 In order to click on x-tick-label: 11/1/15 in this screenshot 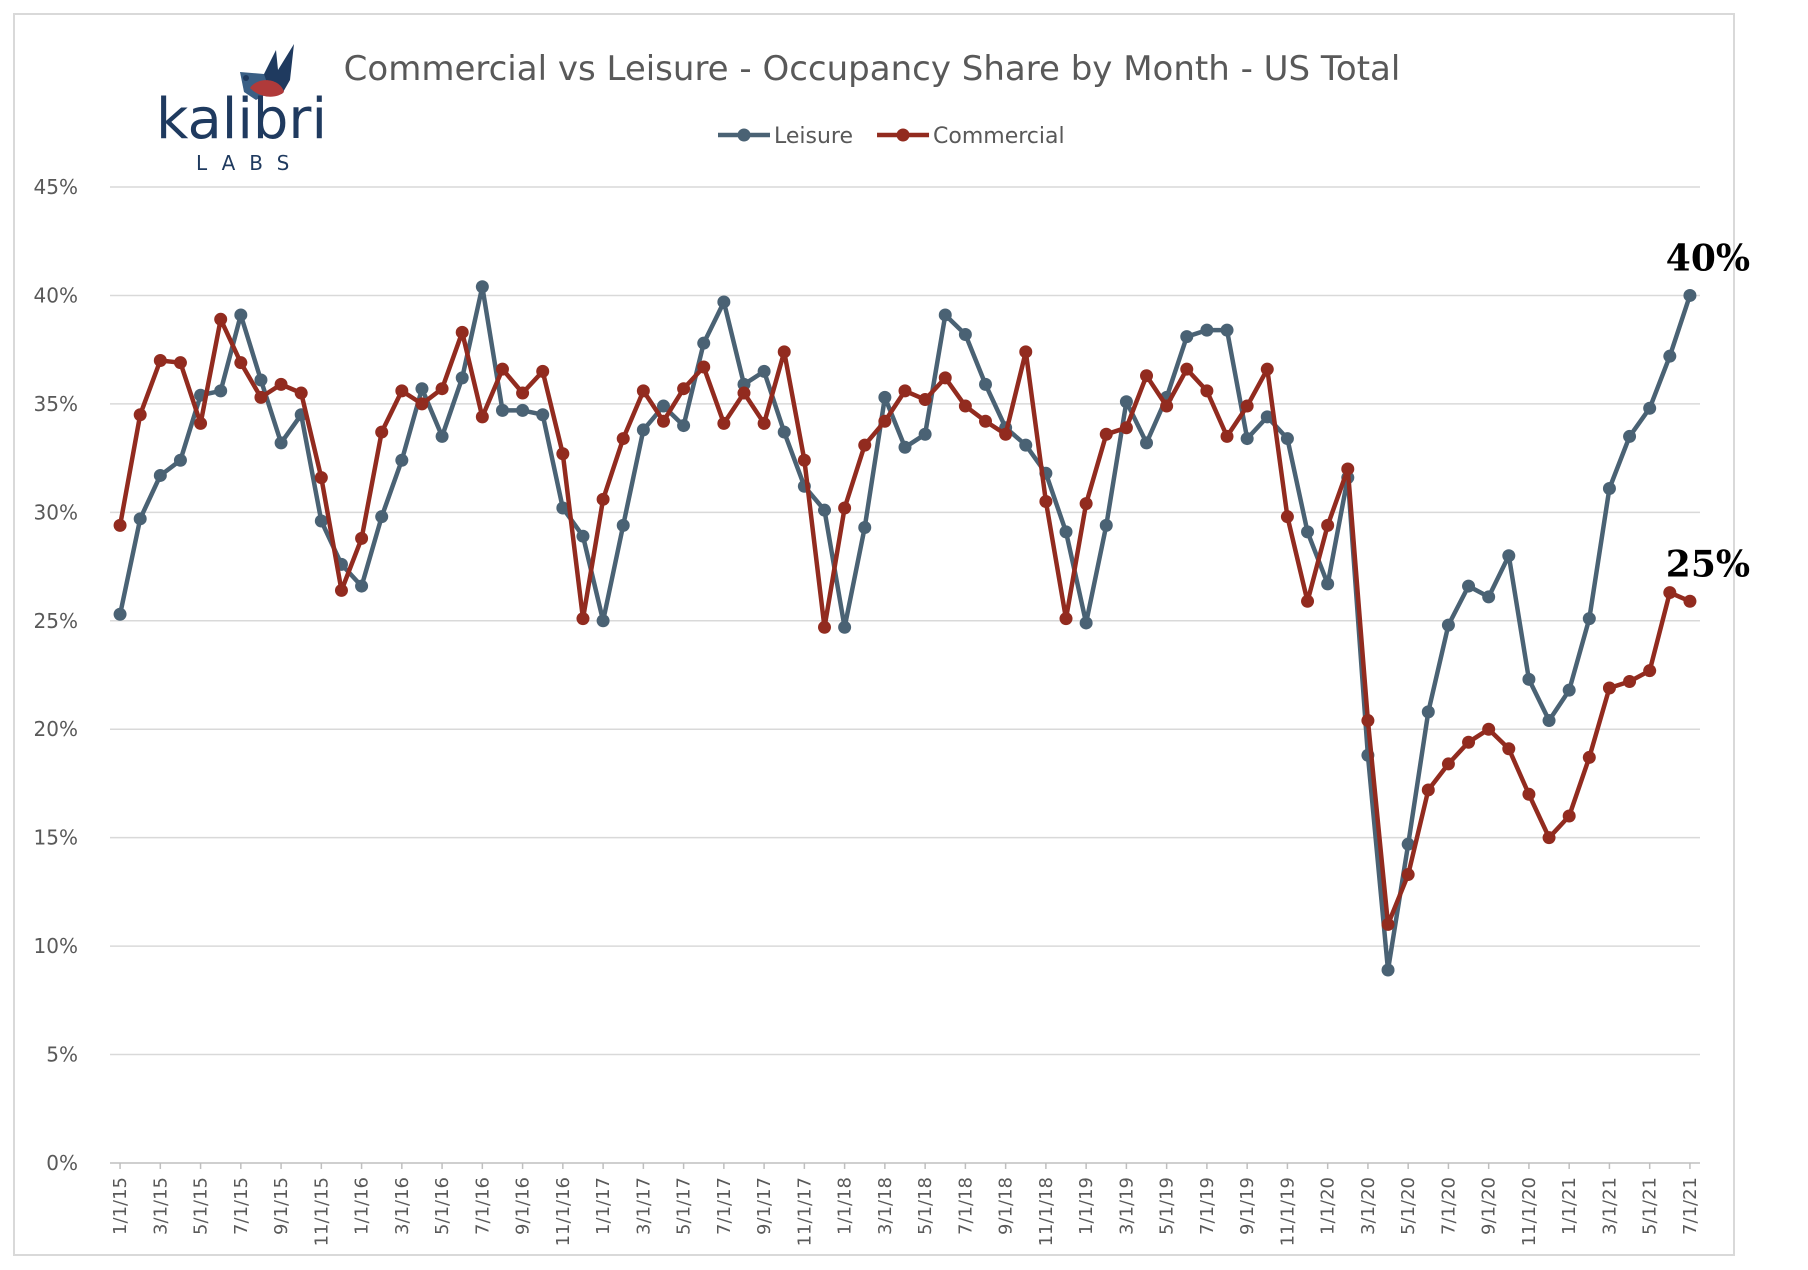, I will do `click(321, 1211)`.